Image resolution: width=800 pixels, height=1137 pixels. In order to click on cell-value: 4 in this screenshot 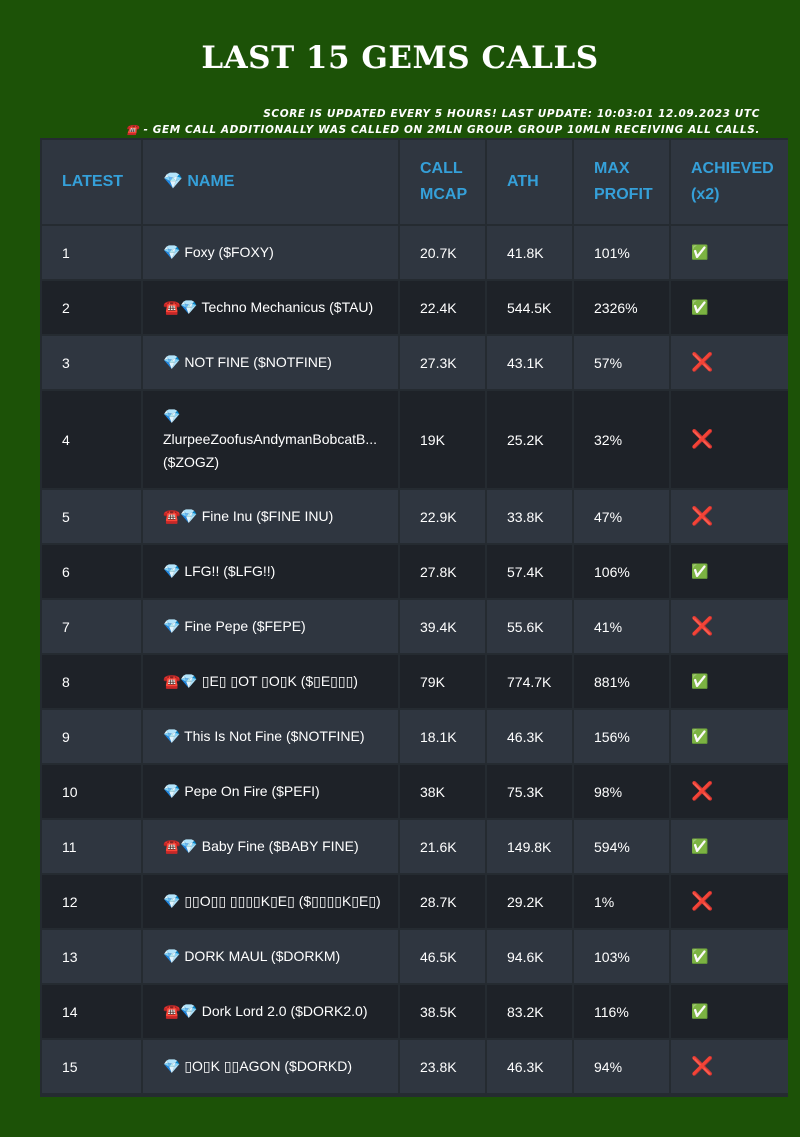, I will do `click(66, 439)`.